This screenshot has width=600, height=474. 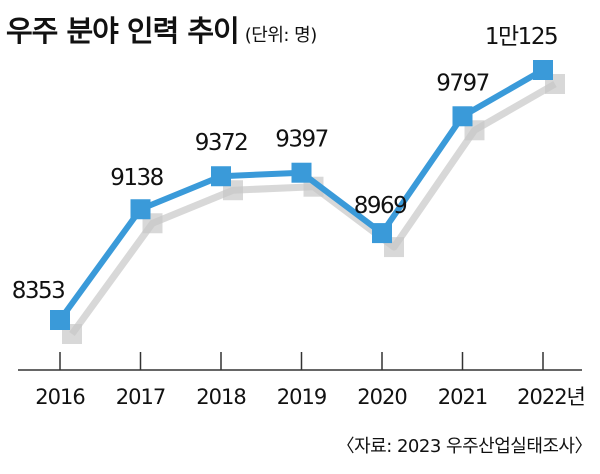 What do you see at coordinates (140, 397) in the screenshot?
I see `x-tick-label-1: 2017` at bounding box center [140, 397].